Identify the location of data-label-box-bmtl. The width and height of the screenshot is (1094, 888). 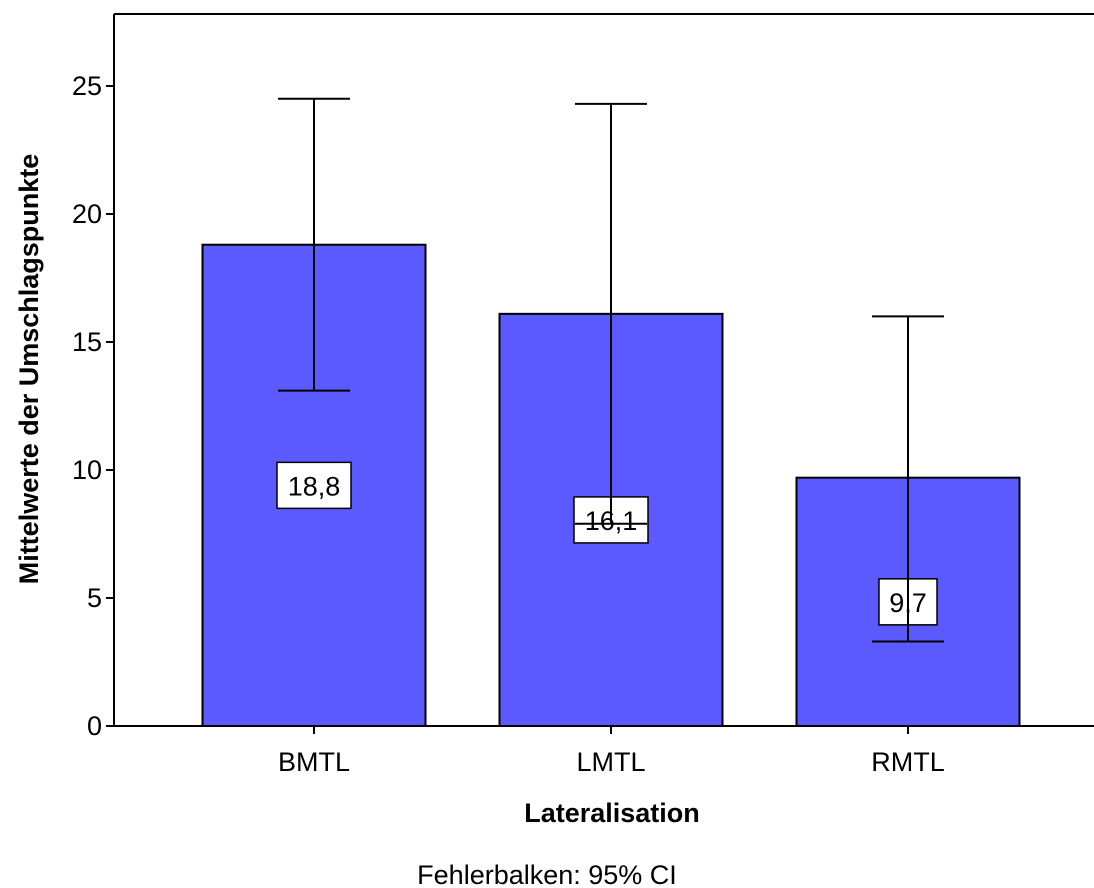
(314, 485).